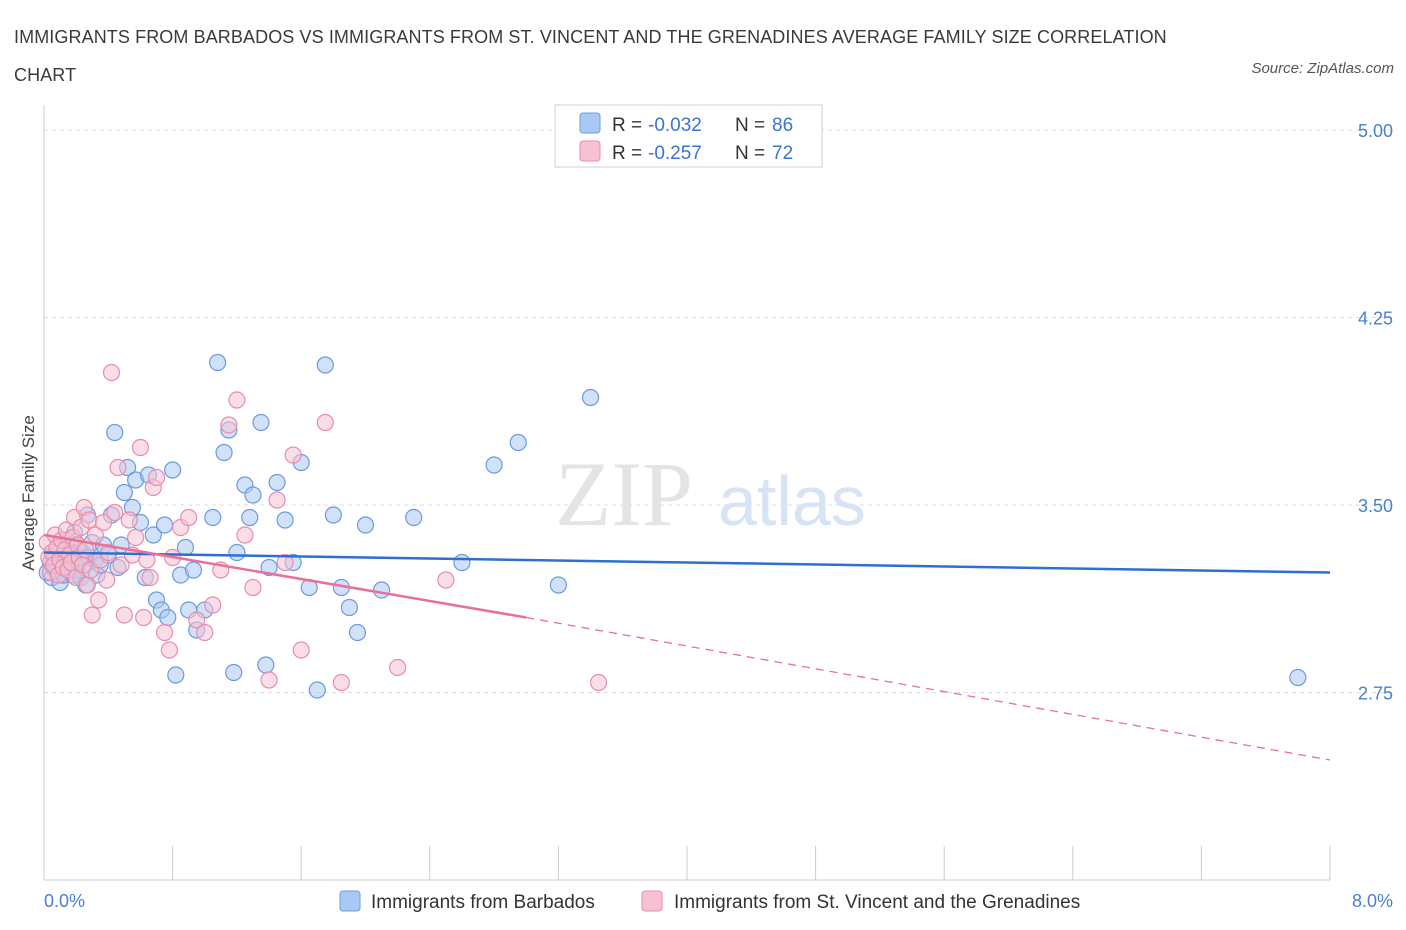 Image resolution: width=1406 pixels, height=930 pixels. What do you see at coordinates (627, 125) in the screenshot?
I see `stats-r-label-blue: R =` at bounding box center [627, 125].